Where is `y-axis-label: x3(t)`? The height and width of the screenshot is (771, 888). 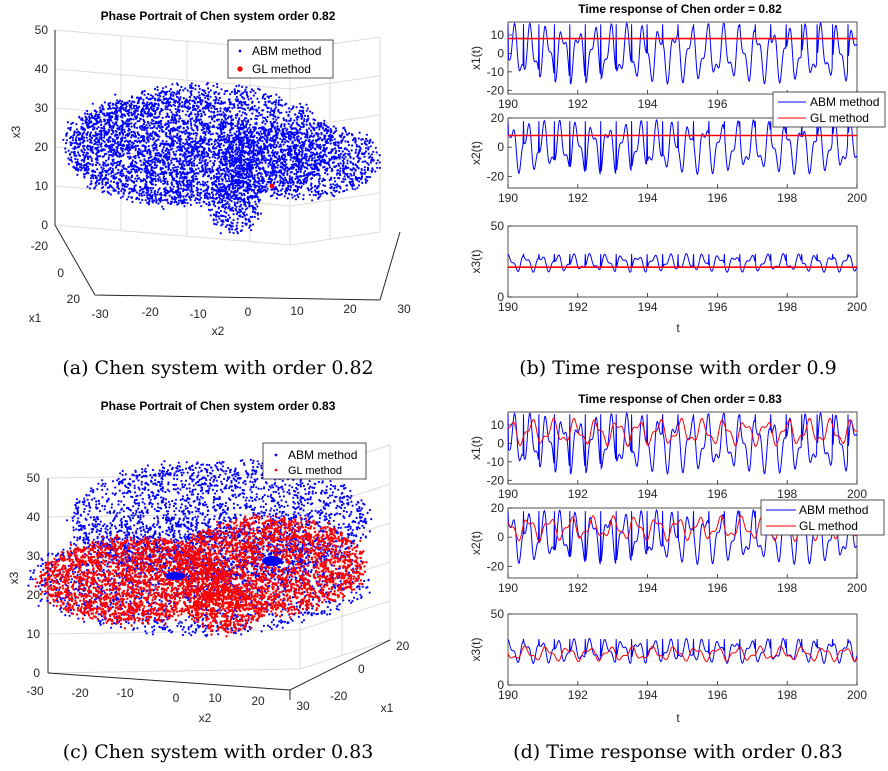
y-axis-label: x3(t) is located at coordinates (476, 649).